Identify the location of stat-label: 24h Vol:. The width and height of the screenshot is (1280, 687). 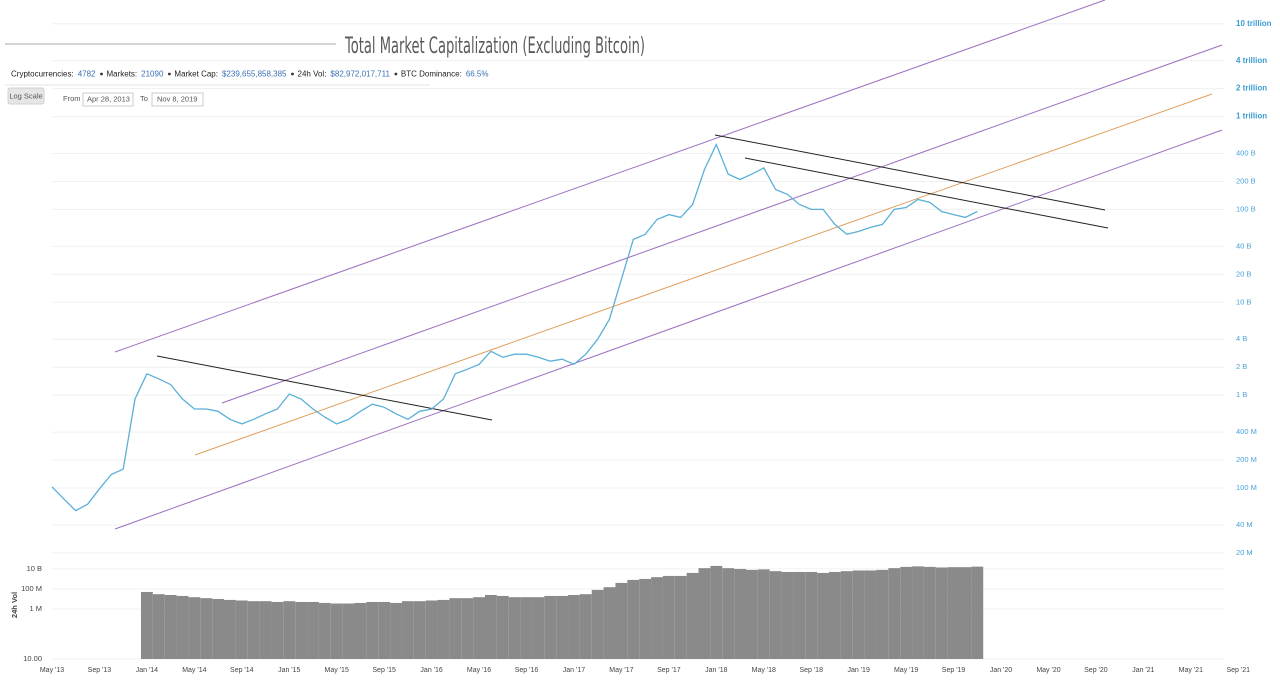
(312, 74).